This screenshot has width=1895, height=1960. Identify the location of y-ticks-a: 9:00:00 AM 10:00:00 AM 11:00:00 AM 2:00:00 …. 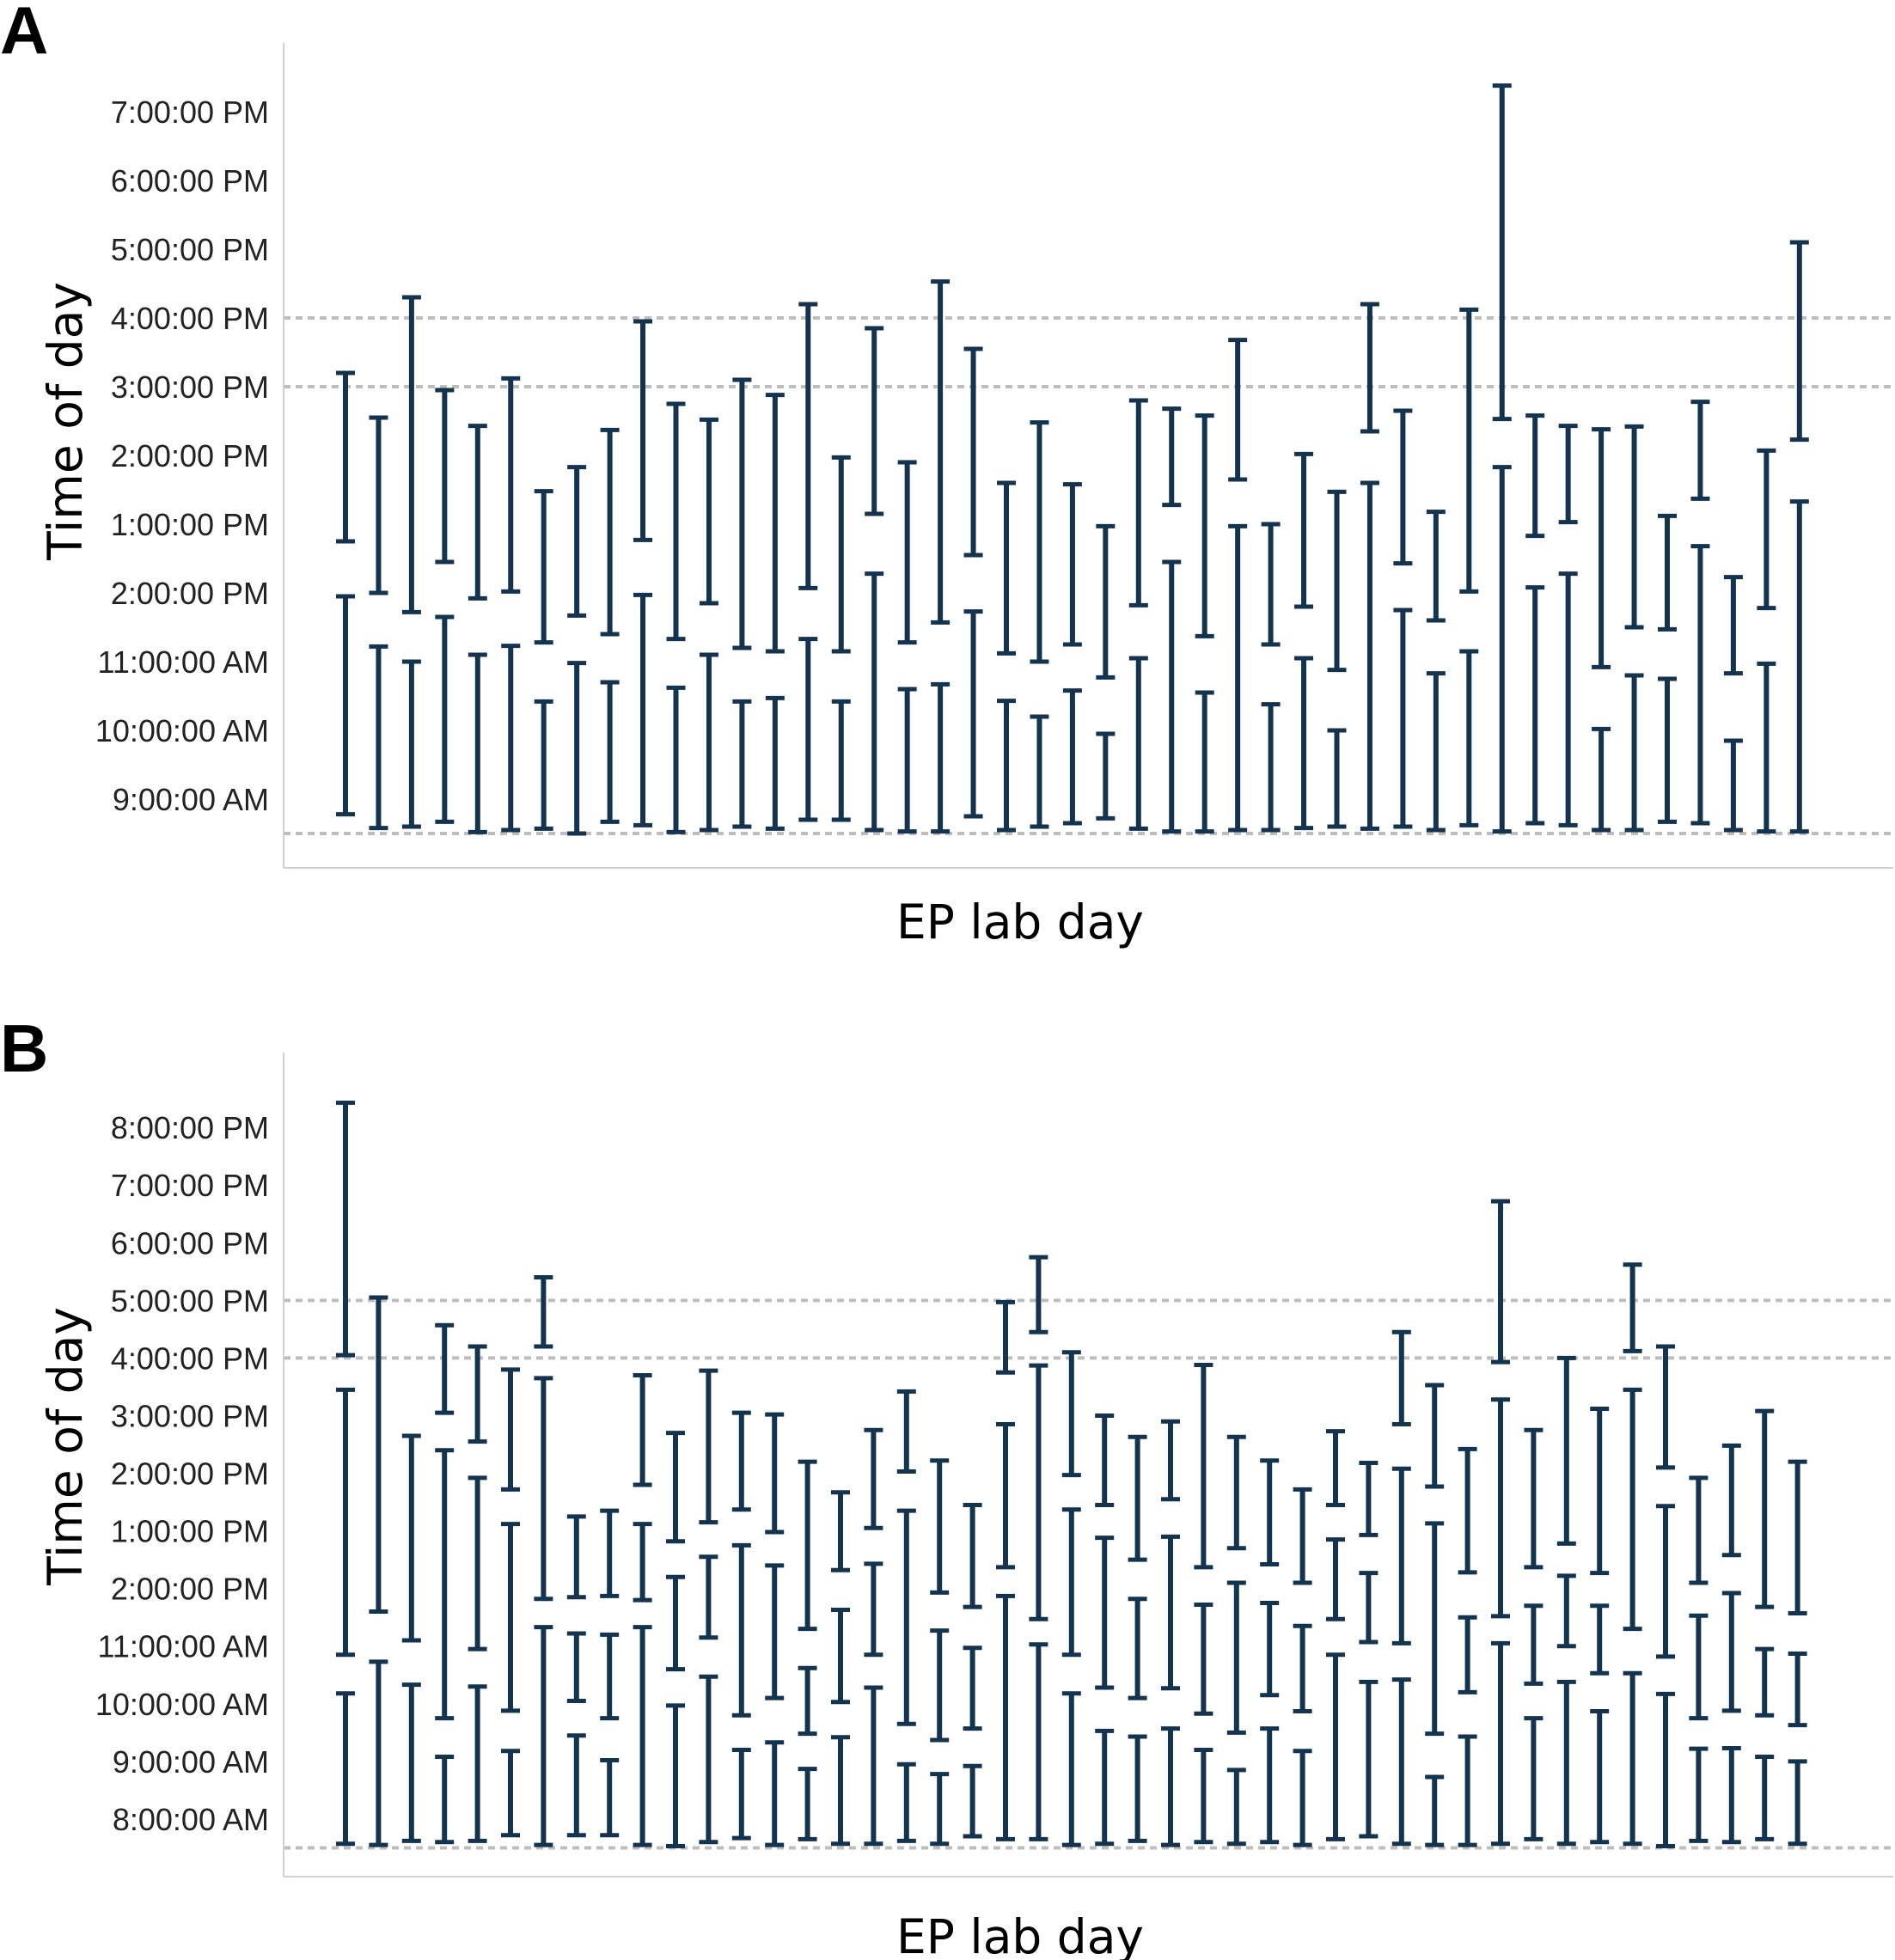
(182, 456).